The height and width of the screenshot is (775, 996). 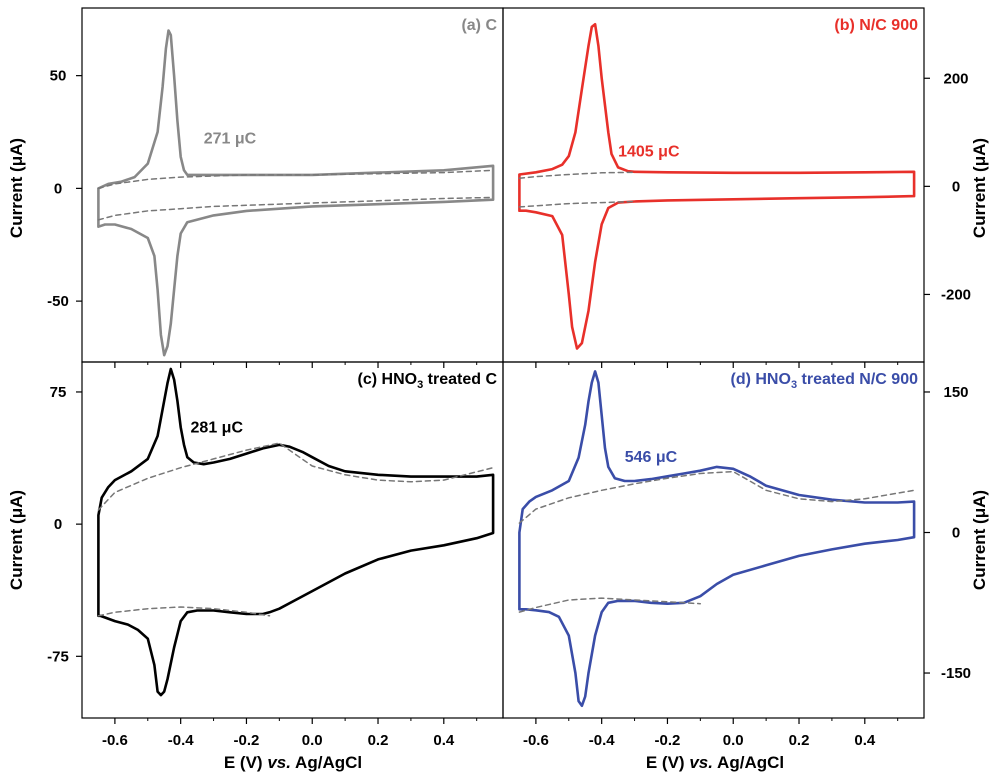 What do you see at coordinates (312, 740) in the screenshot?
I see `x-tick-label-c: 0.0` at bounding box center [312, 740].